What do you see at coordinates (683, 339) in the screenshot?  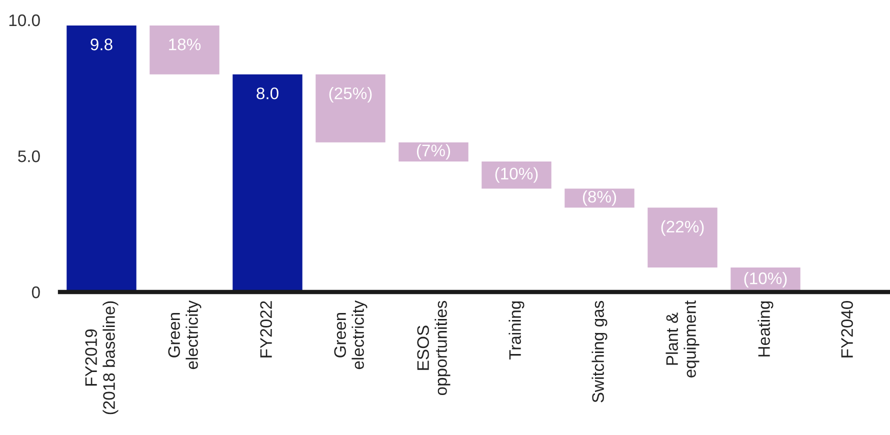 I see `x-tick-label: Plant & equipment` at bounding box center [683, 339].